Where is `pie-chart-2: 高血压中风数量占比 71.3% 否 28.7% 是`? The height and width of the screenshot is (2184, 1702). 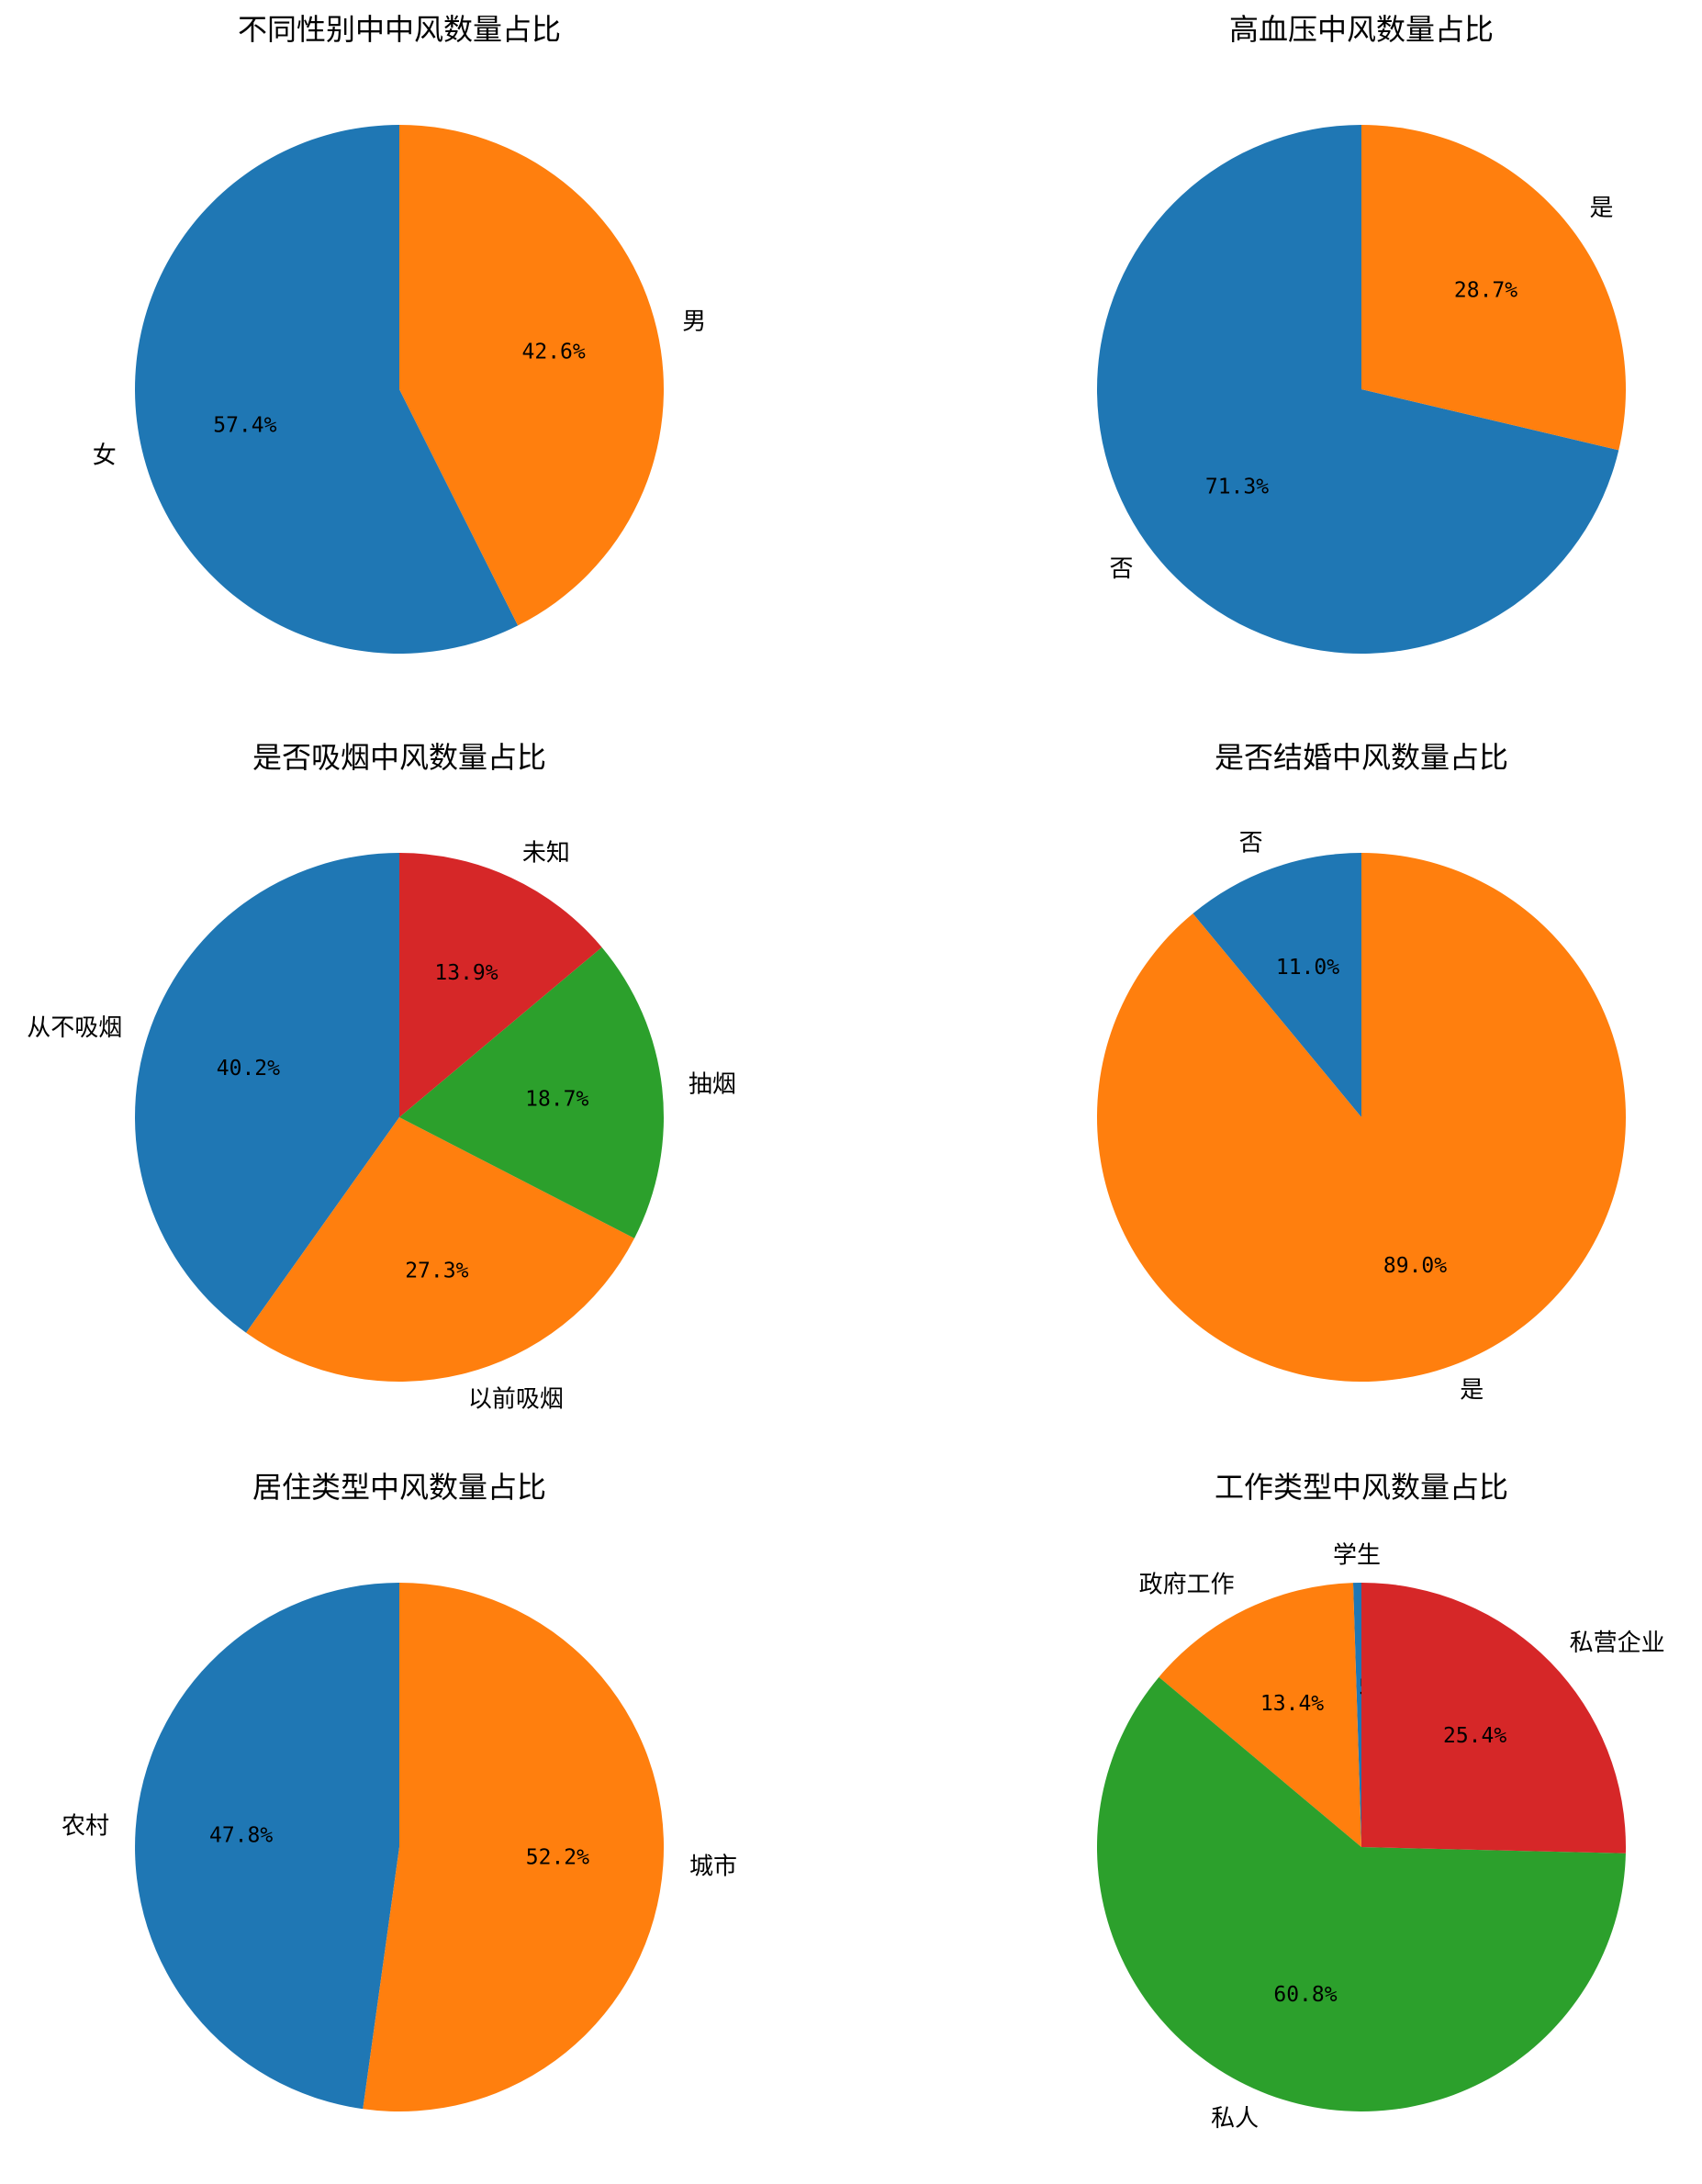 pie-chart-2: 高血压中风数量占比 71.3% 否 28.7% 是 is located at coordinates (1361, 333).